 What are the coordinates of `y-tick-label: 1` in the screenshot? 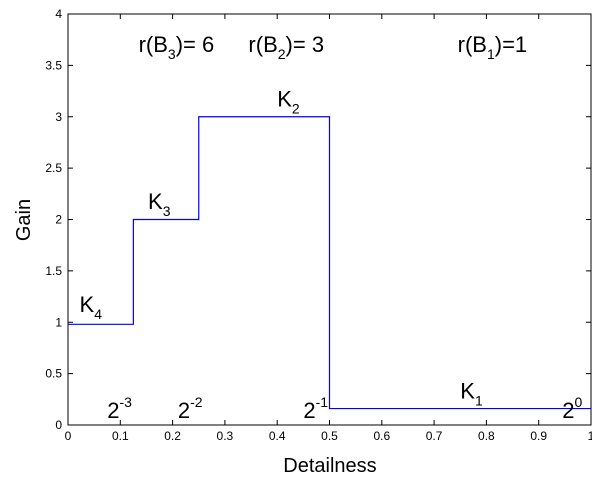 It's located at (58, 322).